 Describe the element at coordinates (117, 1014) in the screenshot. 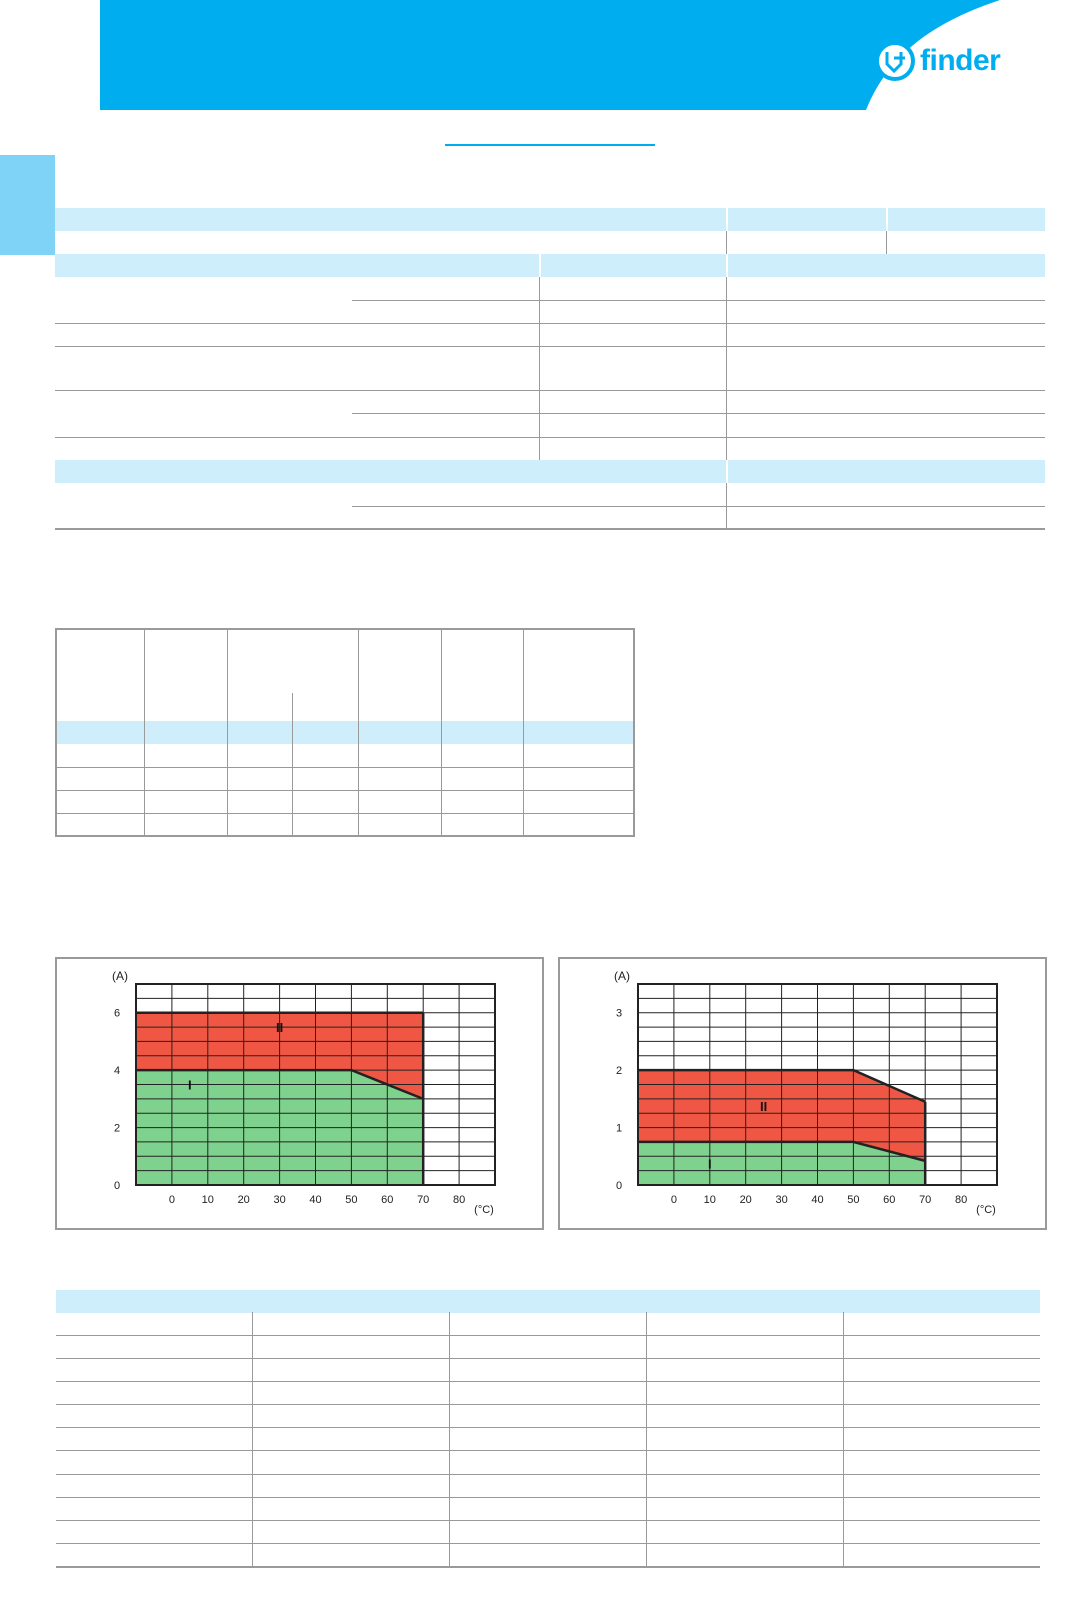

I see `y-tick-label: 6` at that location.